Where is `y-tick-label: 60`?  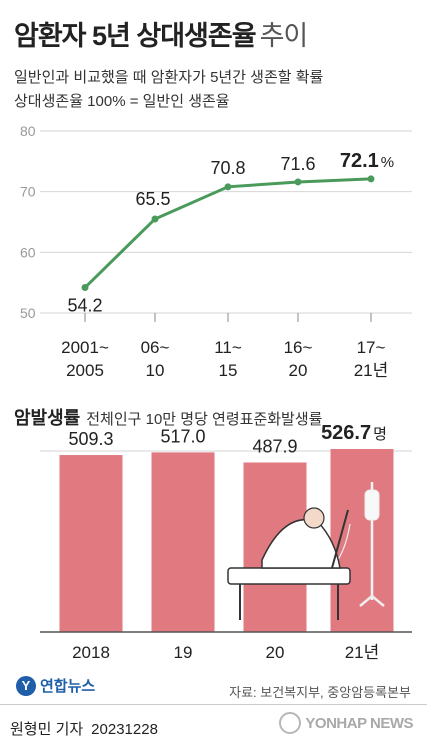 y-tick-label: 60 is located at coordinates (28, 252).